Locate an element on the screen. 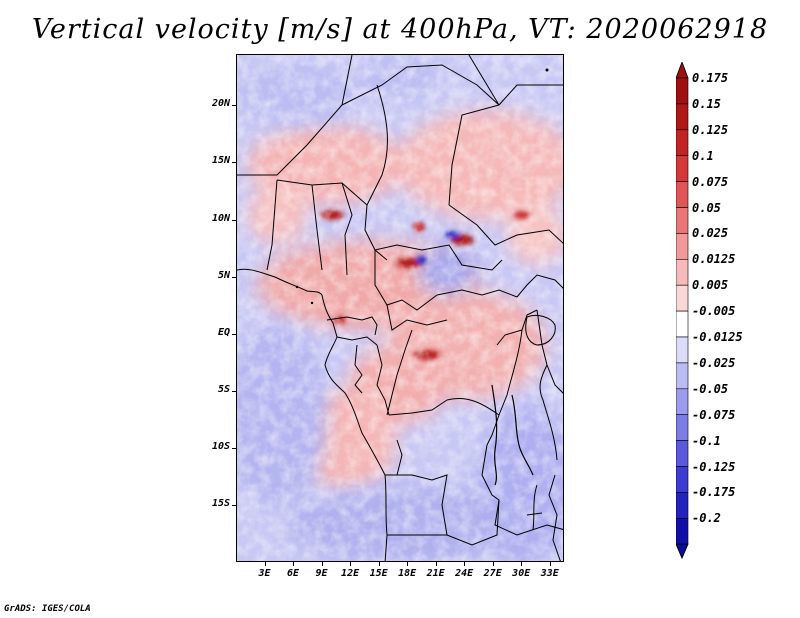 This screenshot has width=800, height=618. colorbar-top-arrow is located at coordinates (682, 70).